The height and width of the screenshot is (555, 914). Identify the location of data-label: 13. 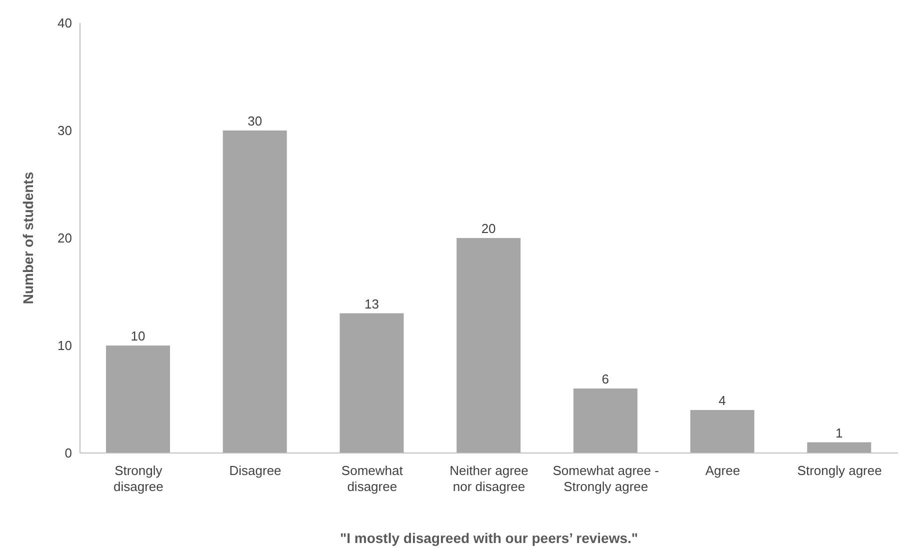
(371, 304).